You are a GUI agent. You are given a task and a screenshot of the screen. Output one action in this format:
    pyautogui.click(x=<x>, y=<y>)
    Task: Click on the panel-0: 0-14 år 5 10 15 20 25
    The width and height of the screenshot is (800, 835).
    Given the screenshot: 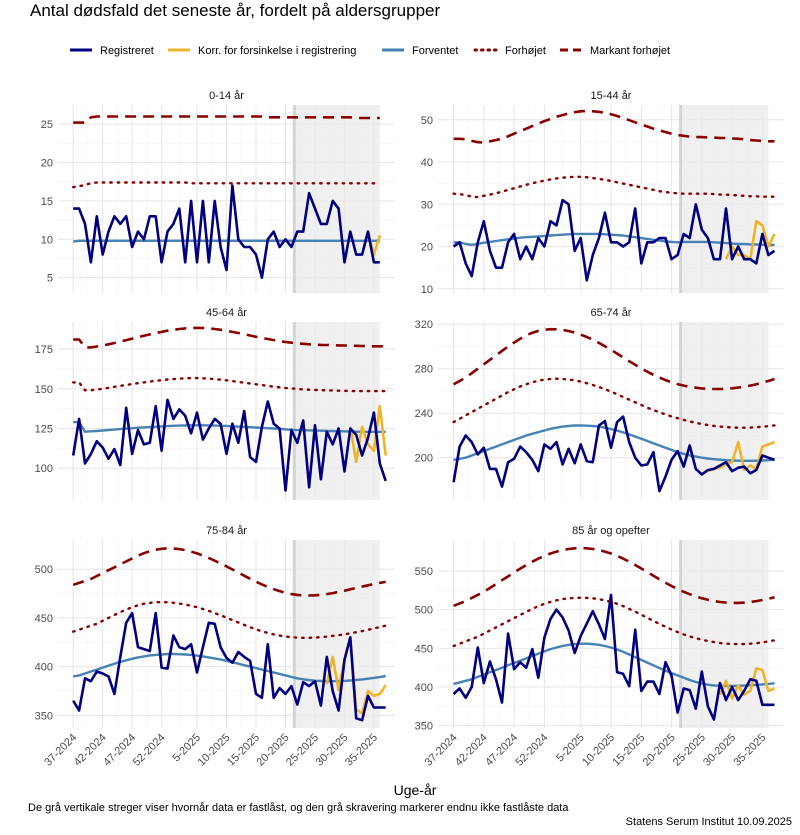 What is the action you would take?
    pyautogui.click(x=218, y=191)
    